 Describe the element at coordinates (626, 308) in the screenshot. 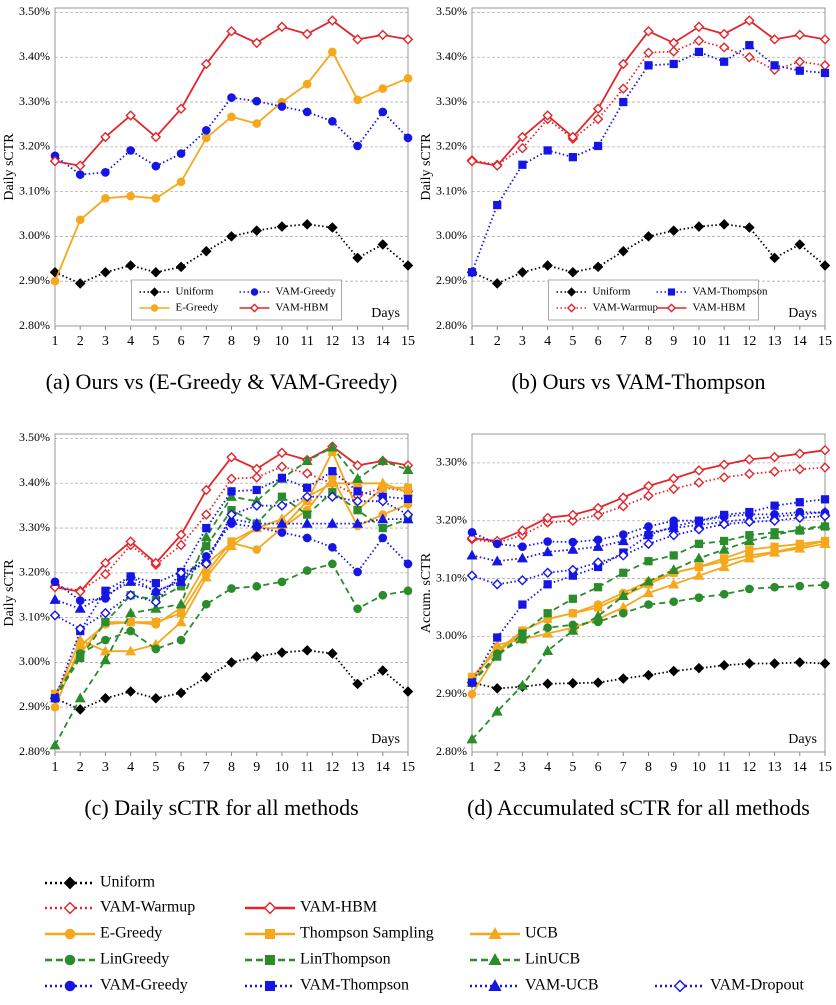

I see `legend-label: VAM-Warmup` at that location.